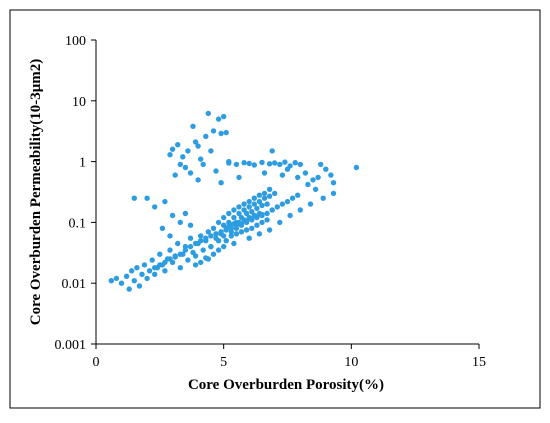  I want to click on y-axis-title: Core Overburden Permeability(10-3μm2), so click(36, 192).